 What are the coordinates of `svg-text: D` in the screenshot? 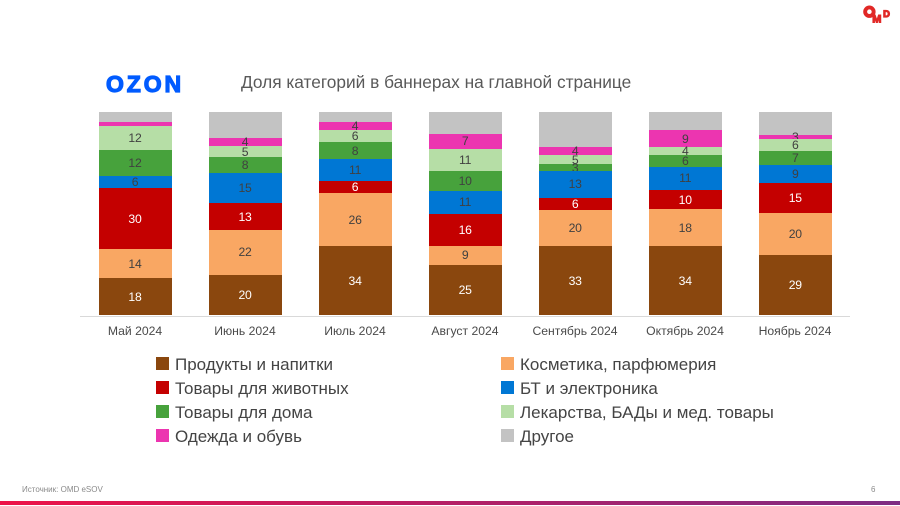 It's located at (886, 13).